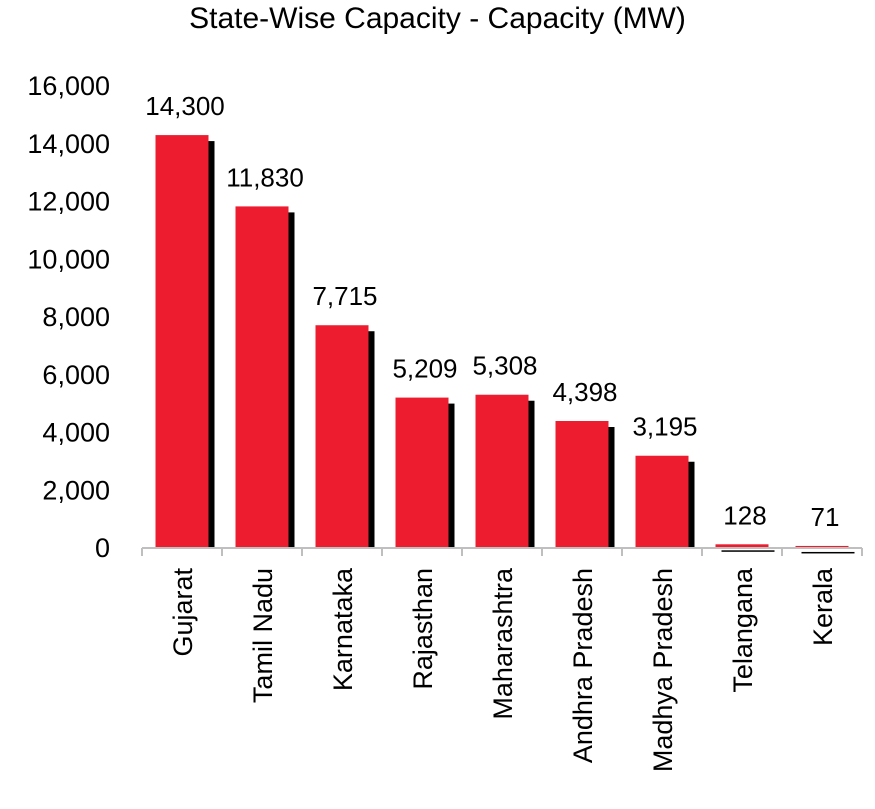 This screenshot has height=809, width=875. Describe the element at coordinates (662, 501) in the screenshot. I see `bar-madhya-pradesh` at that location.